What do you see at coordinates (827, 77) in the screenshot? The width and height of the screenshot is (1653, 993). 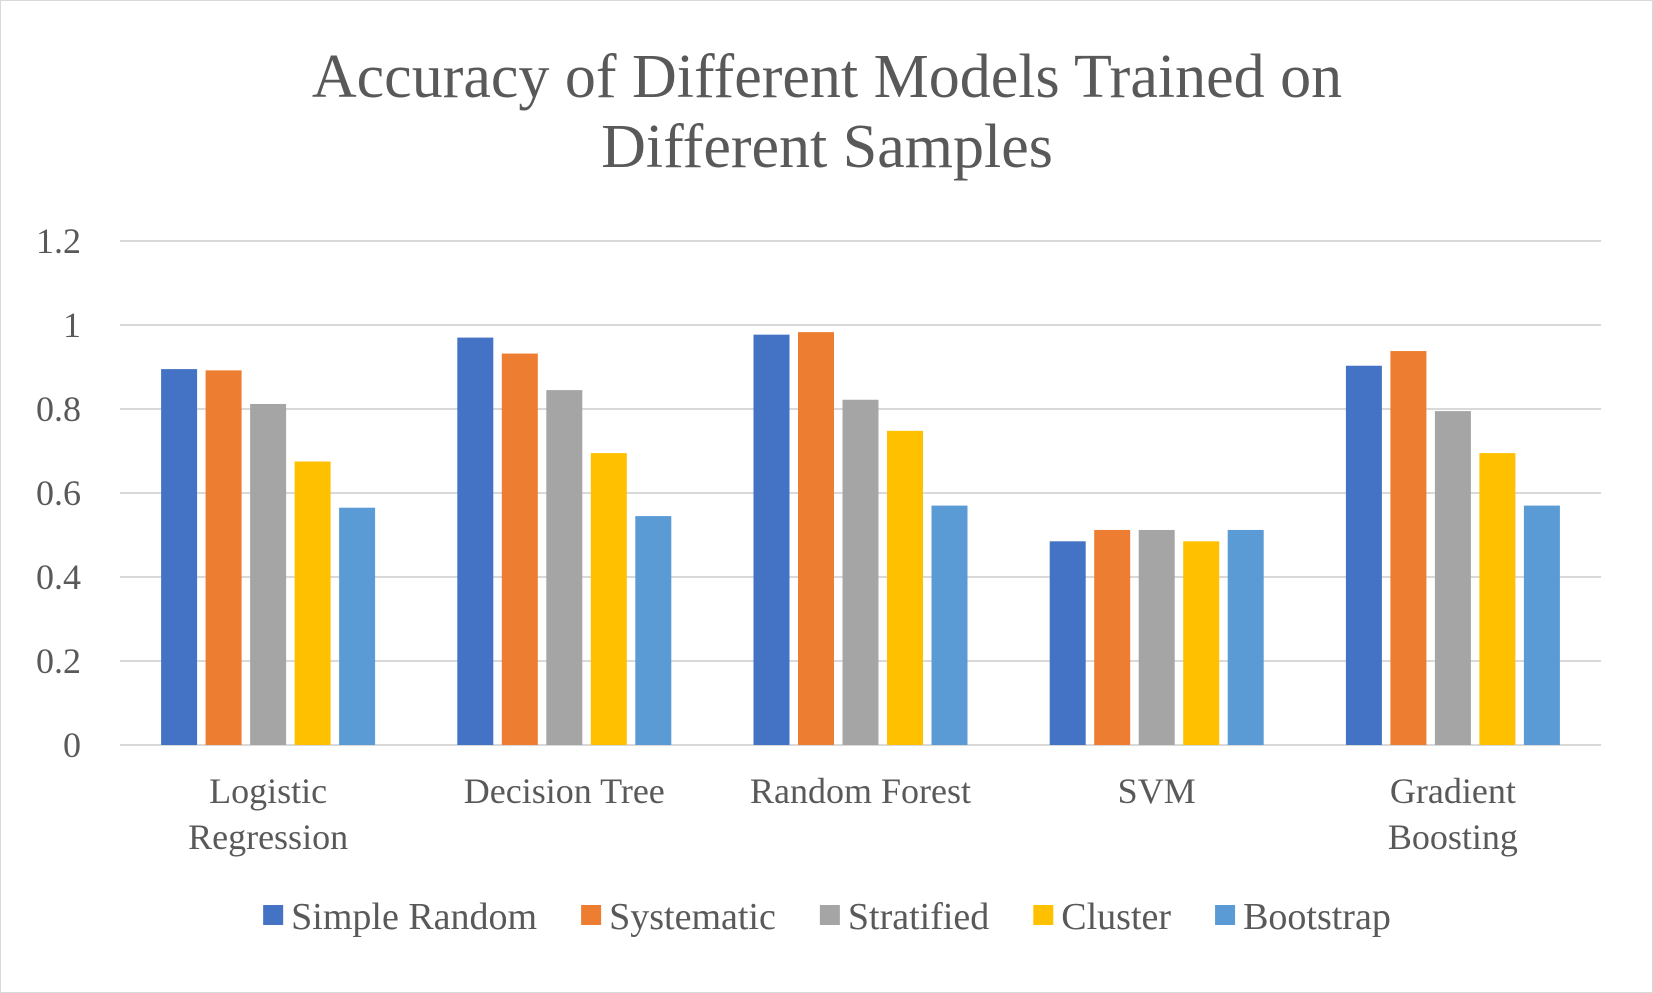 I see `chart-title-line: Accuracy of Different Models Trained on` at bounding box center [827, 77].